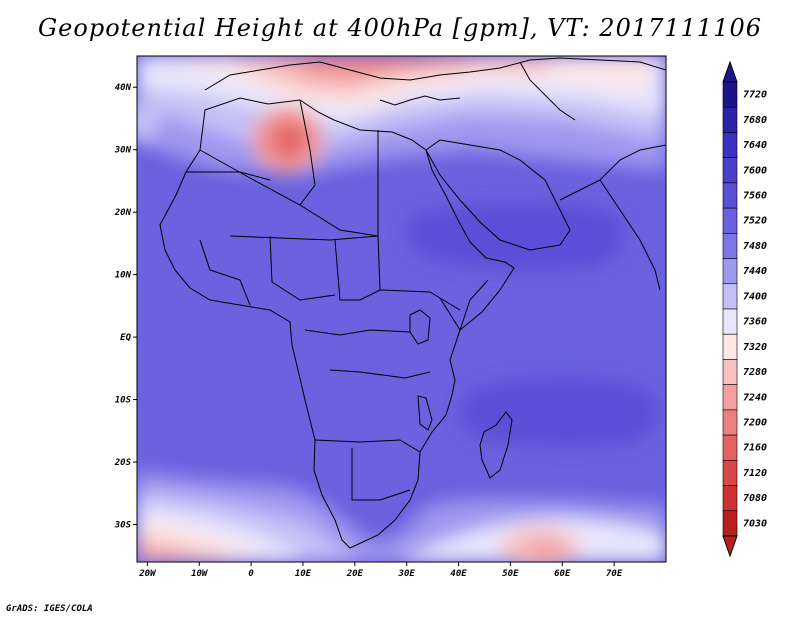 This screenshot has width=800, height=618. What do you see at coordinates (200, 574) in the screenshot?
I see `lon-label: 10W` at bounding box center [200, 574].